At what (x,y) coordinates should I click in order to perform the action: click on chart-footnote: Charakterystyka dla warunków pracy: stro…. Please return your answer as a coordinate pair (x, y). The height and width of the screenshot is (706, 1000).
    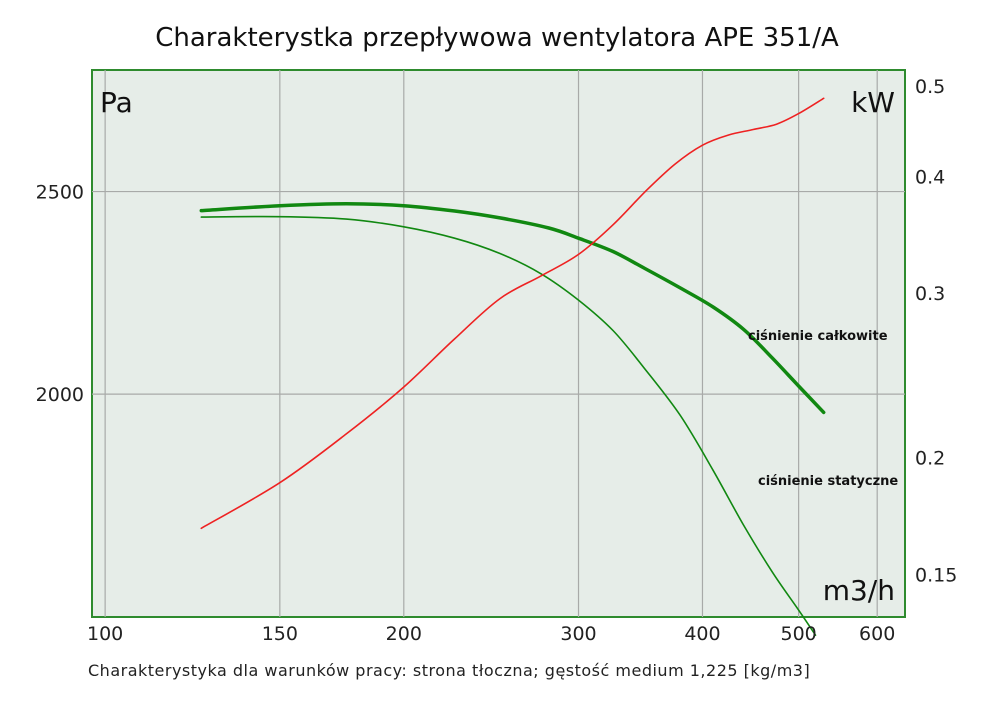
    Looking at the image, I should click on (449, 670).